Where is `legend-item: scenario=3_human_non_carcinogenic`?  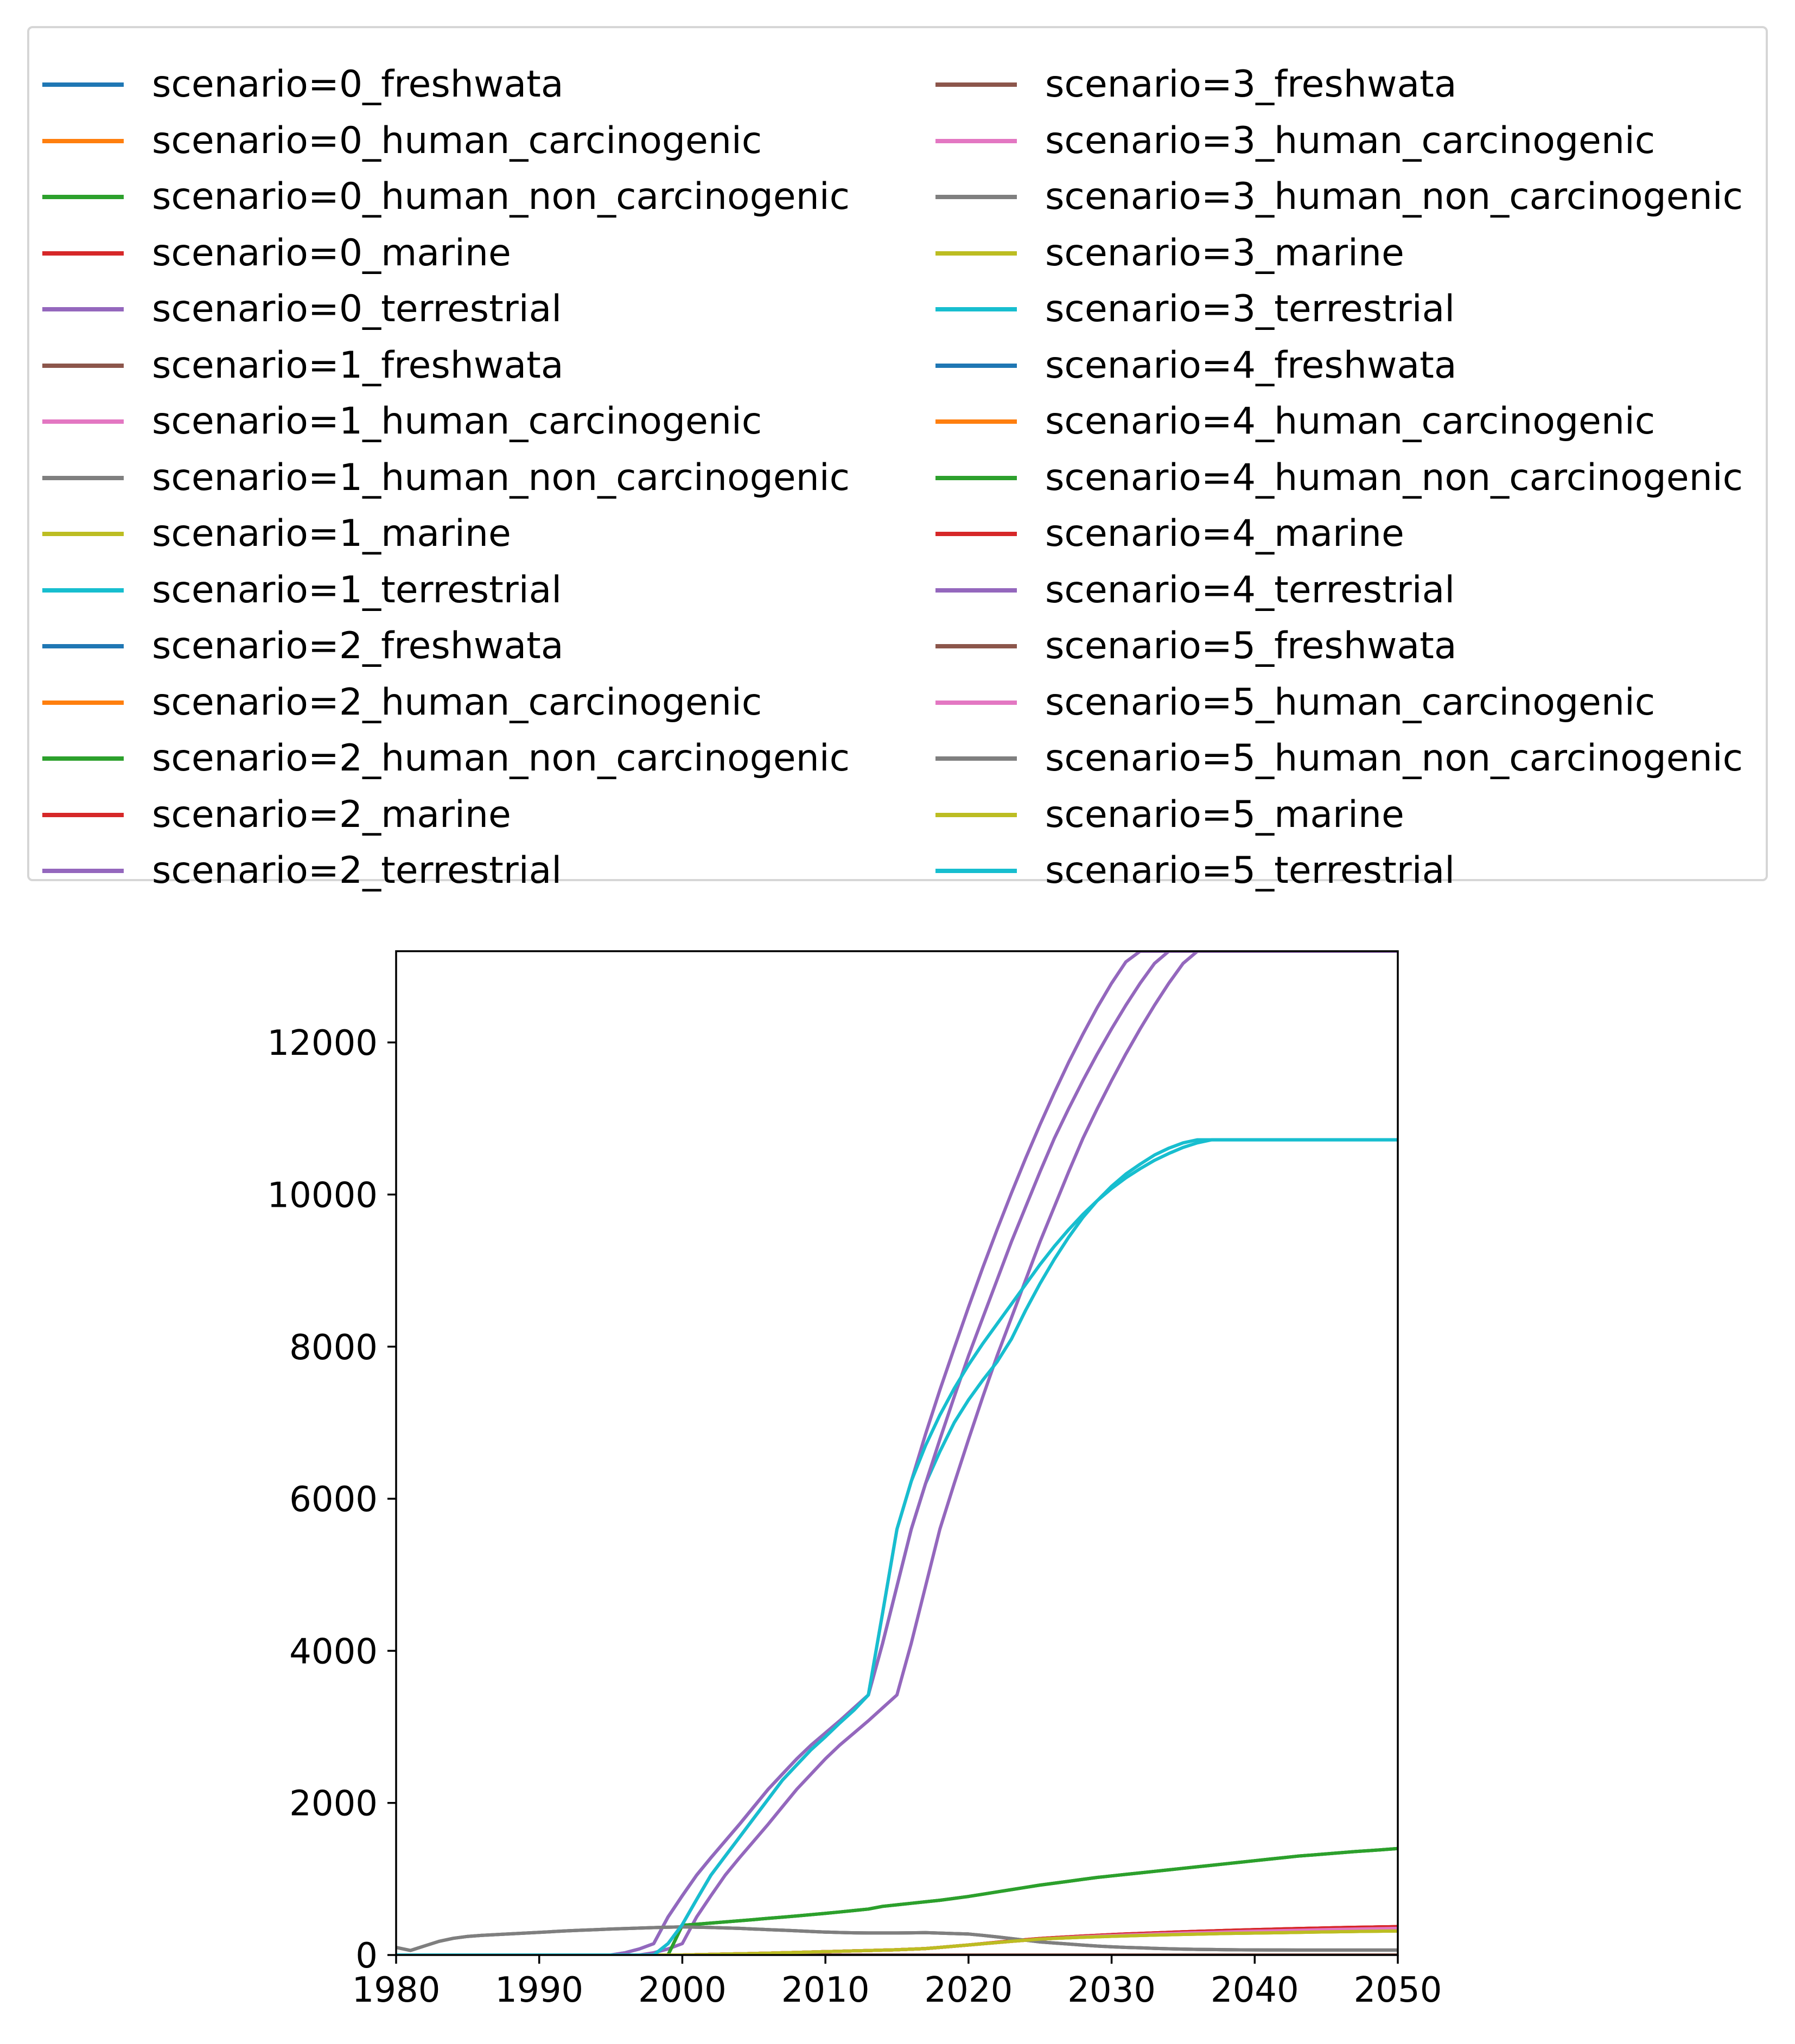
legend-item: scenario=3_human_non_carcinogenic is located at coordinates (1339, 197).